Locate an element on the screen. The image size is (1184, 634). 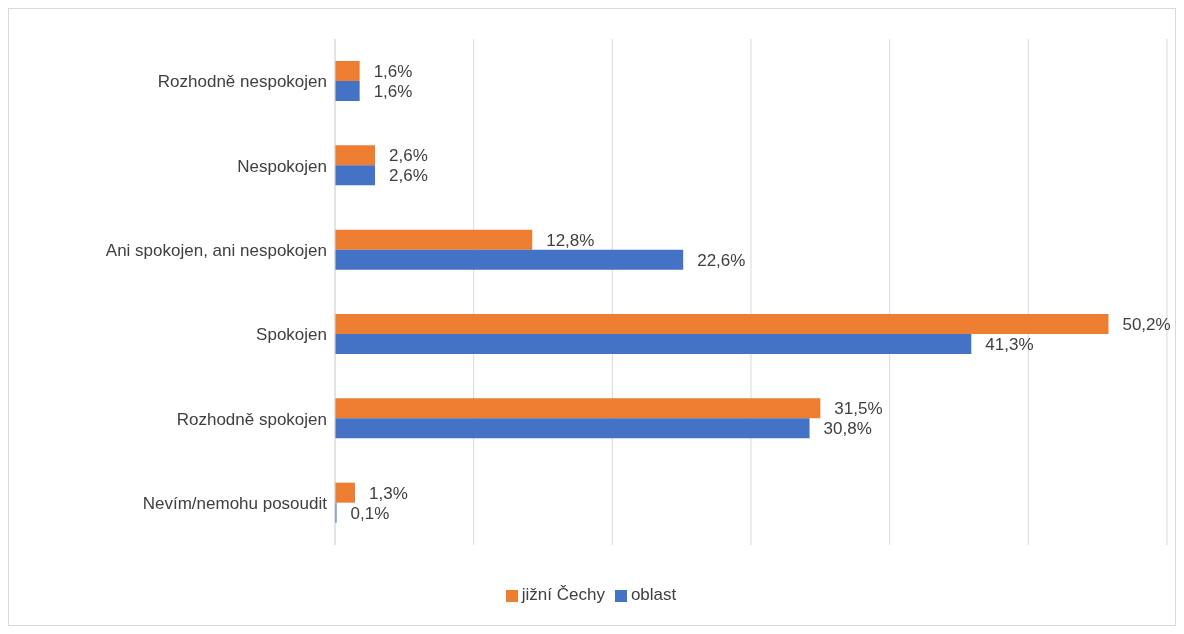
data-label: 30,8% is located at coordinates (847, 429).